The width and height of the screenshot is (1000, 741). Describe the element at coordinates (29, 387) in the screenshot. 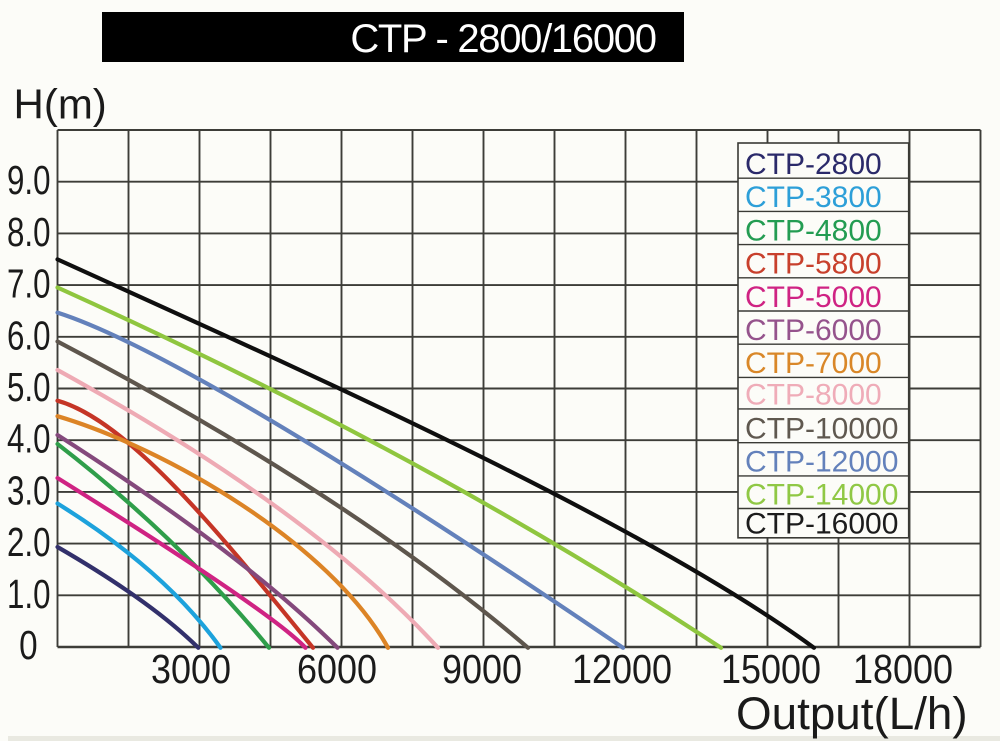

I see `svg-text: 5.0` at that location.